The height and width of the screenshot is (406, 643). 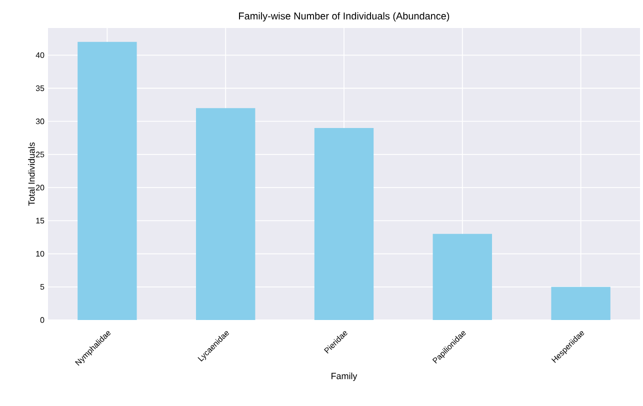 I want to click on chart-title: Family-wise Number of Individuals (Abundance), so click(x=344, y=17).